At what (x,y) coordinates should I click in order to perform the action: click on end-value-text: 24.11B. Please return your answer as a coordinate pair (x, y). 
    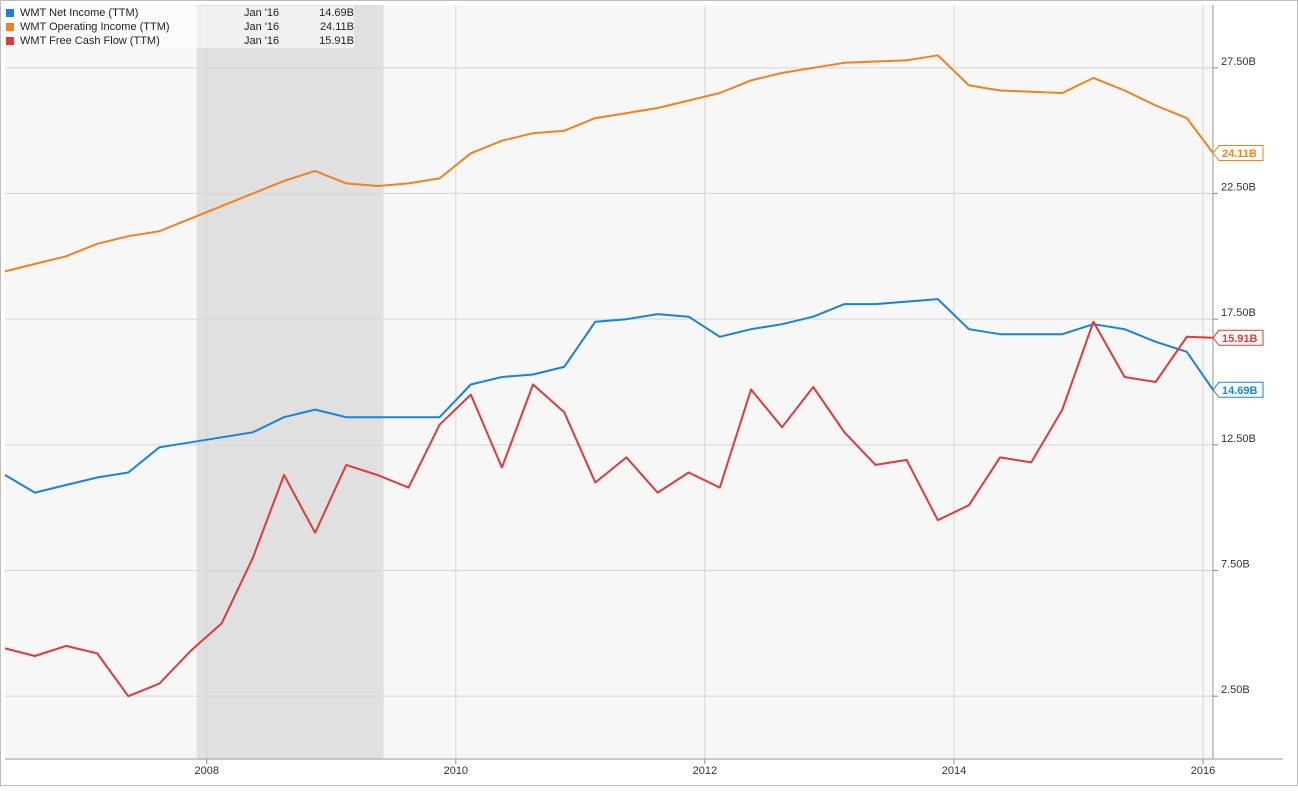
    Looking at the image, I should click on (1239, 154).